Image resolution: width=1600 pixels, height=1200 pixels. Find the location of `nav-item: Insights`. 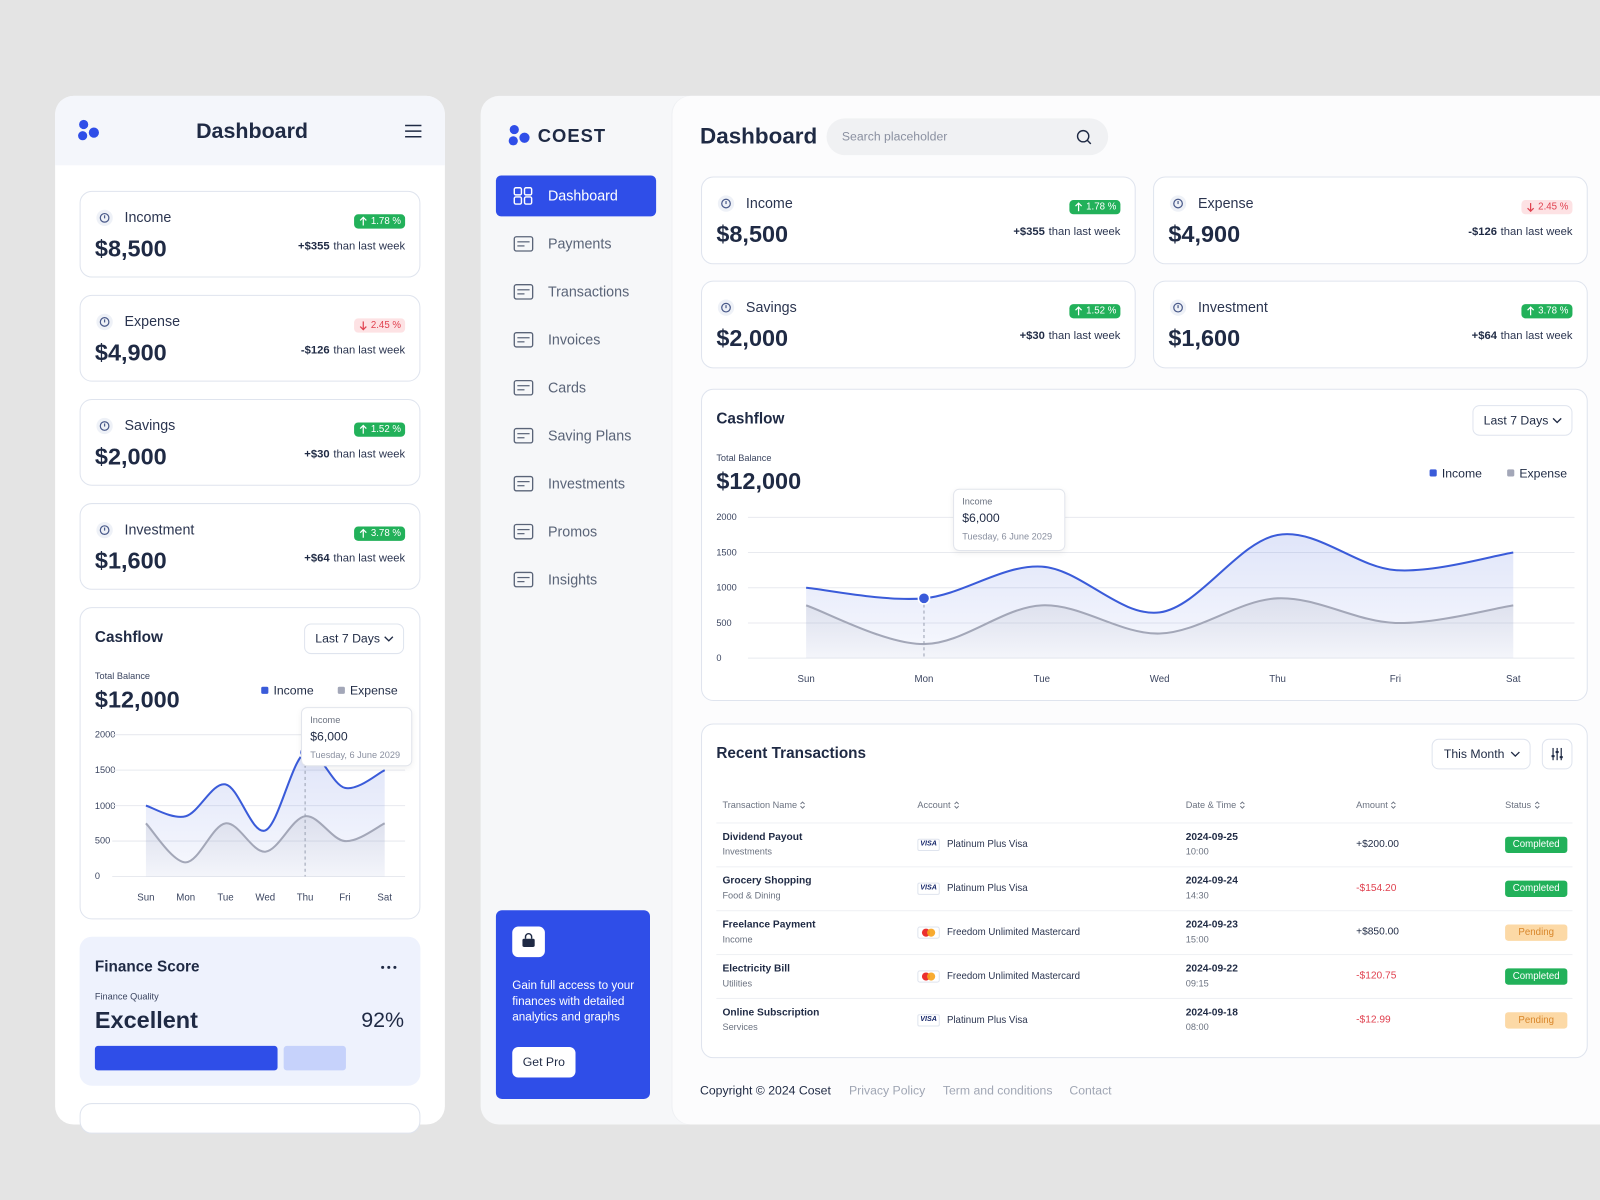

nav-item: Insights is located at coordinates (572, 579).